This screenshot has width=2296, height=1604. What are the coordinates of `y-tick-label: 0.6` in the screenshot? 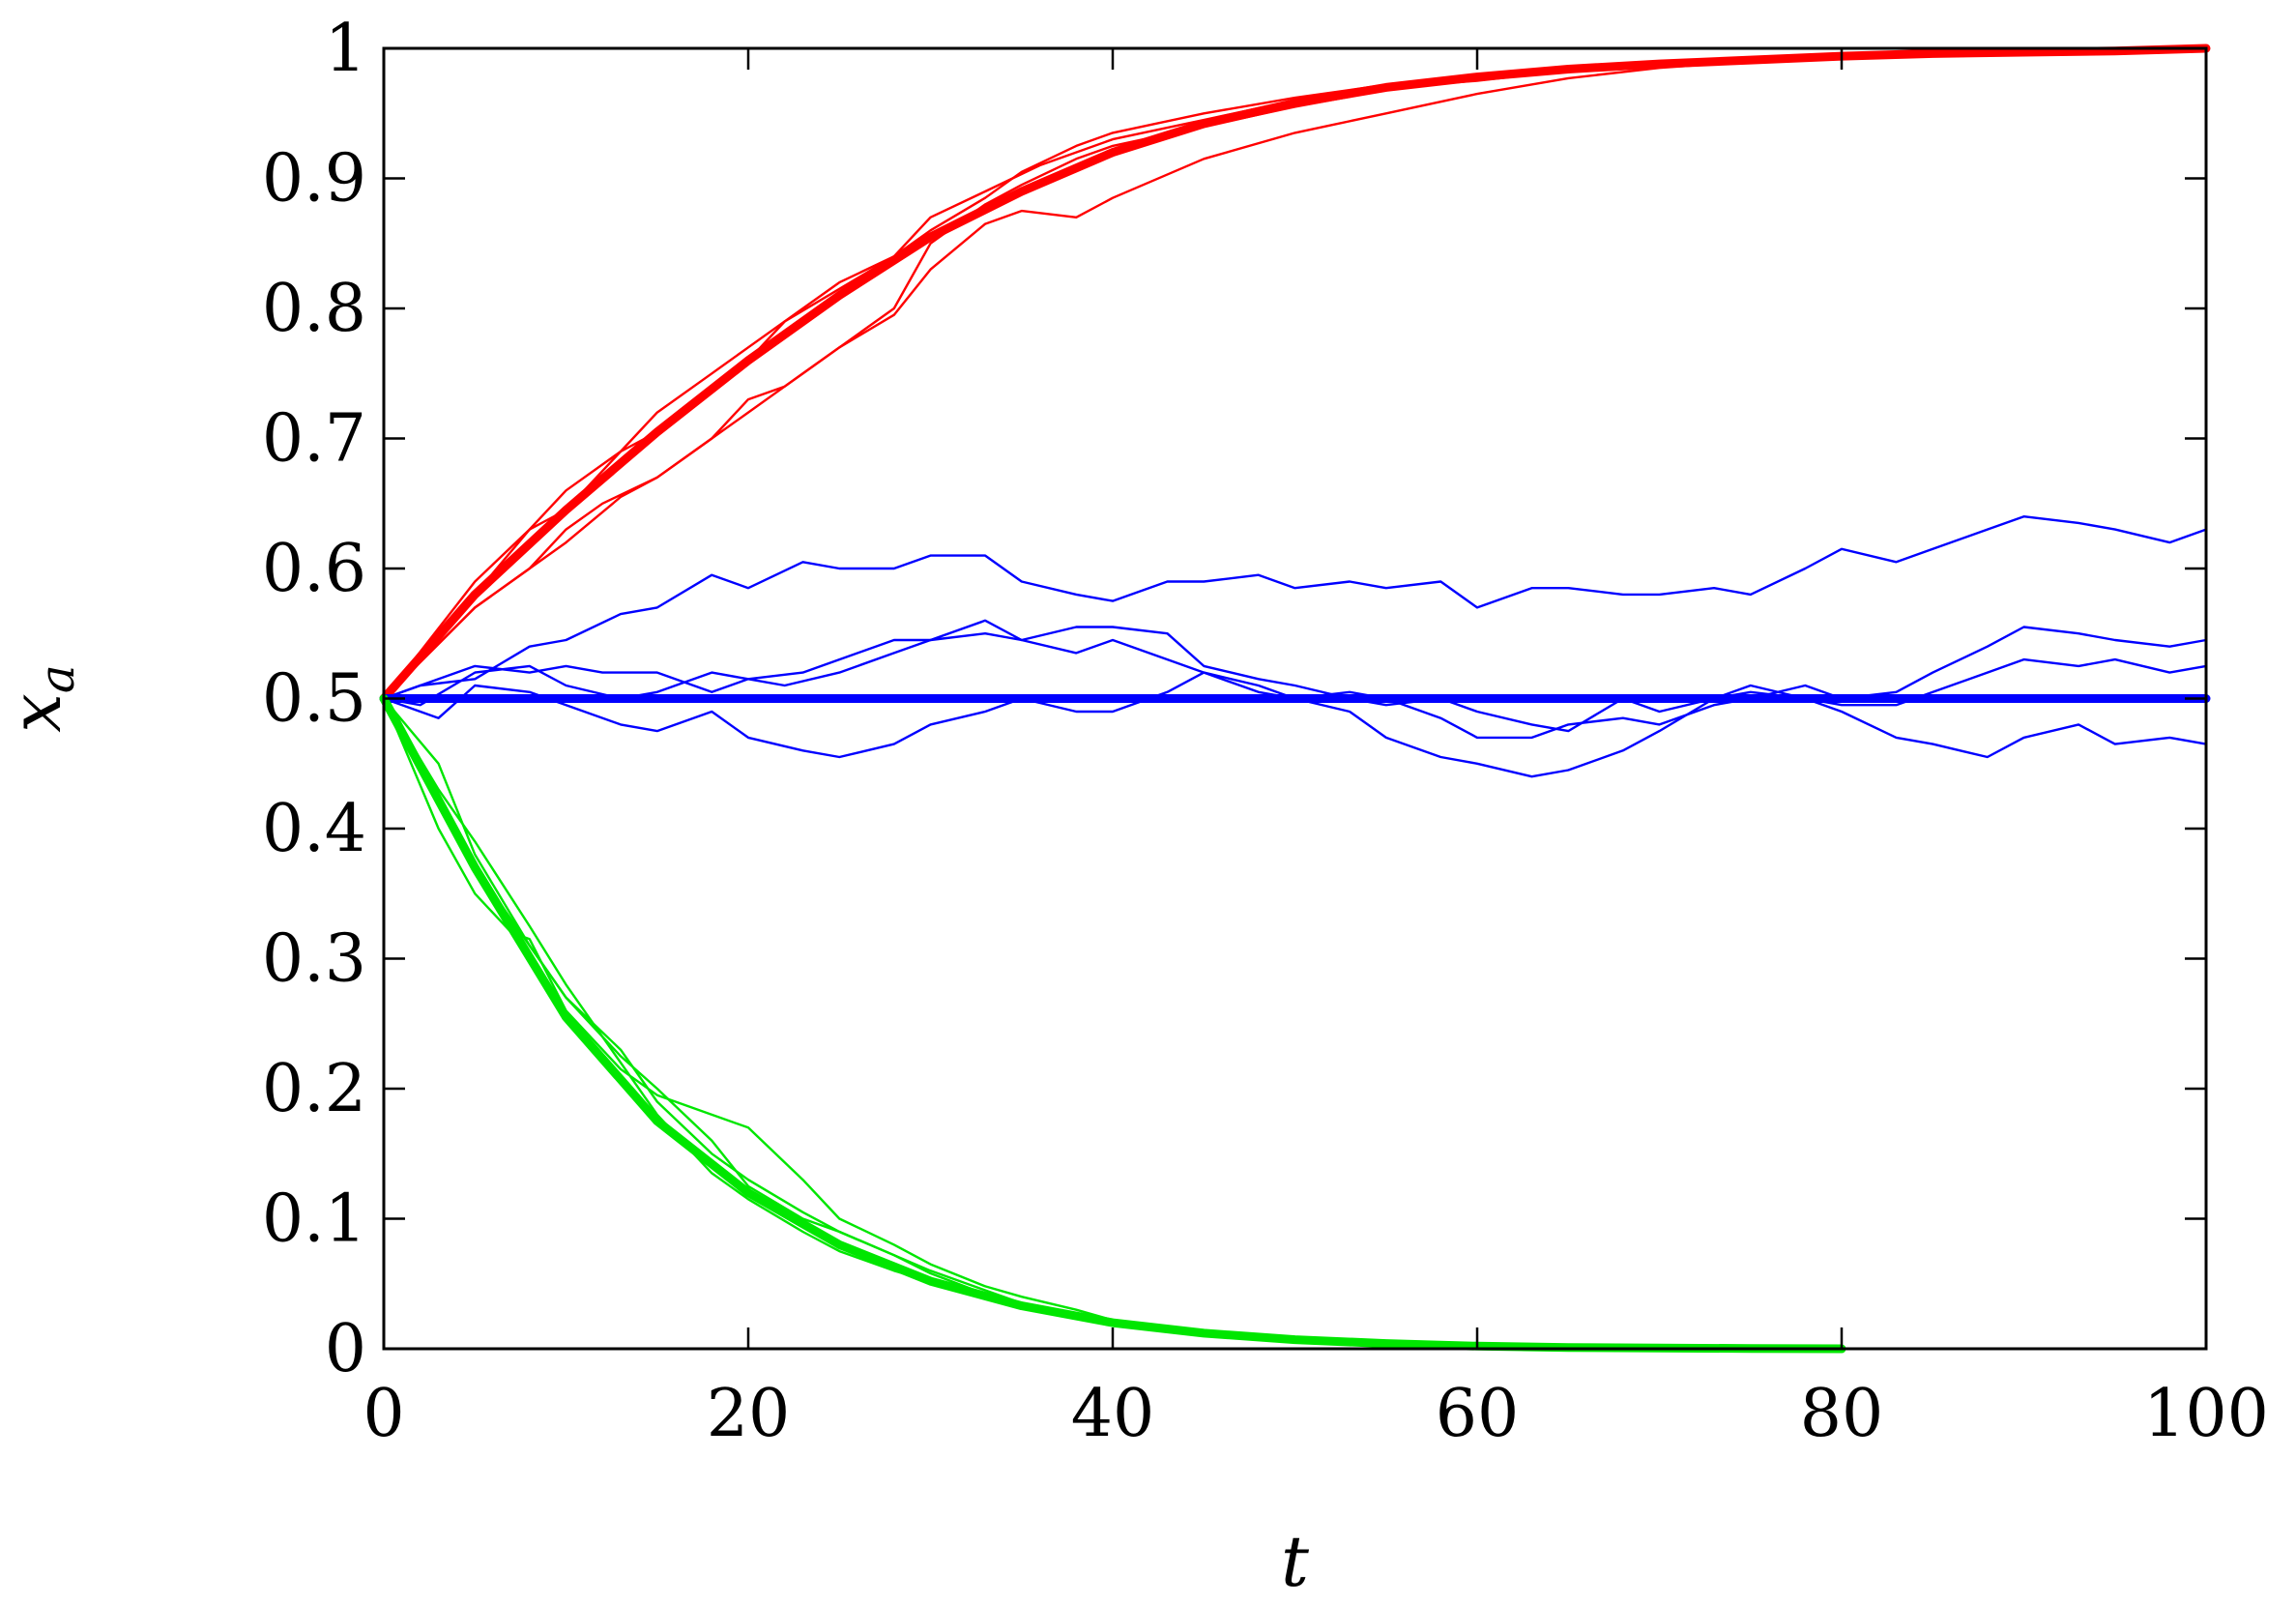 It's located at (314, 569).